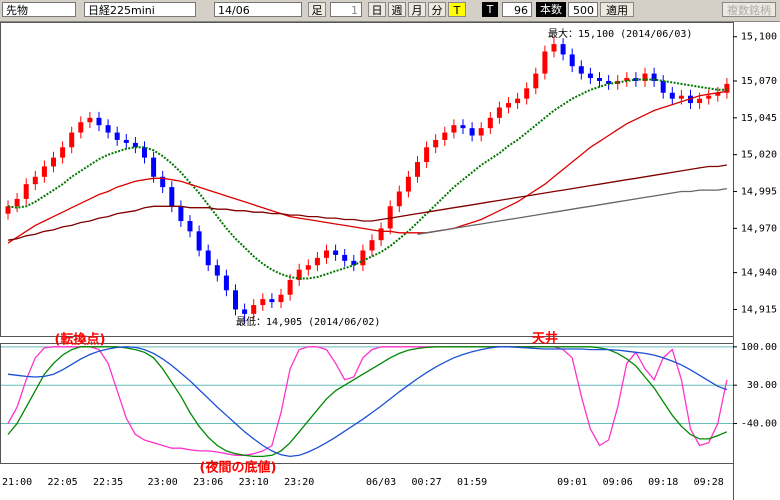  Describe the element at coordinates (759, 228) in the screenshot. I see `y-tick-label: 14,970` at that location.